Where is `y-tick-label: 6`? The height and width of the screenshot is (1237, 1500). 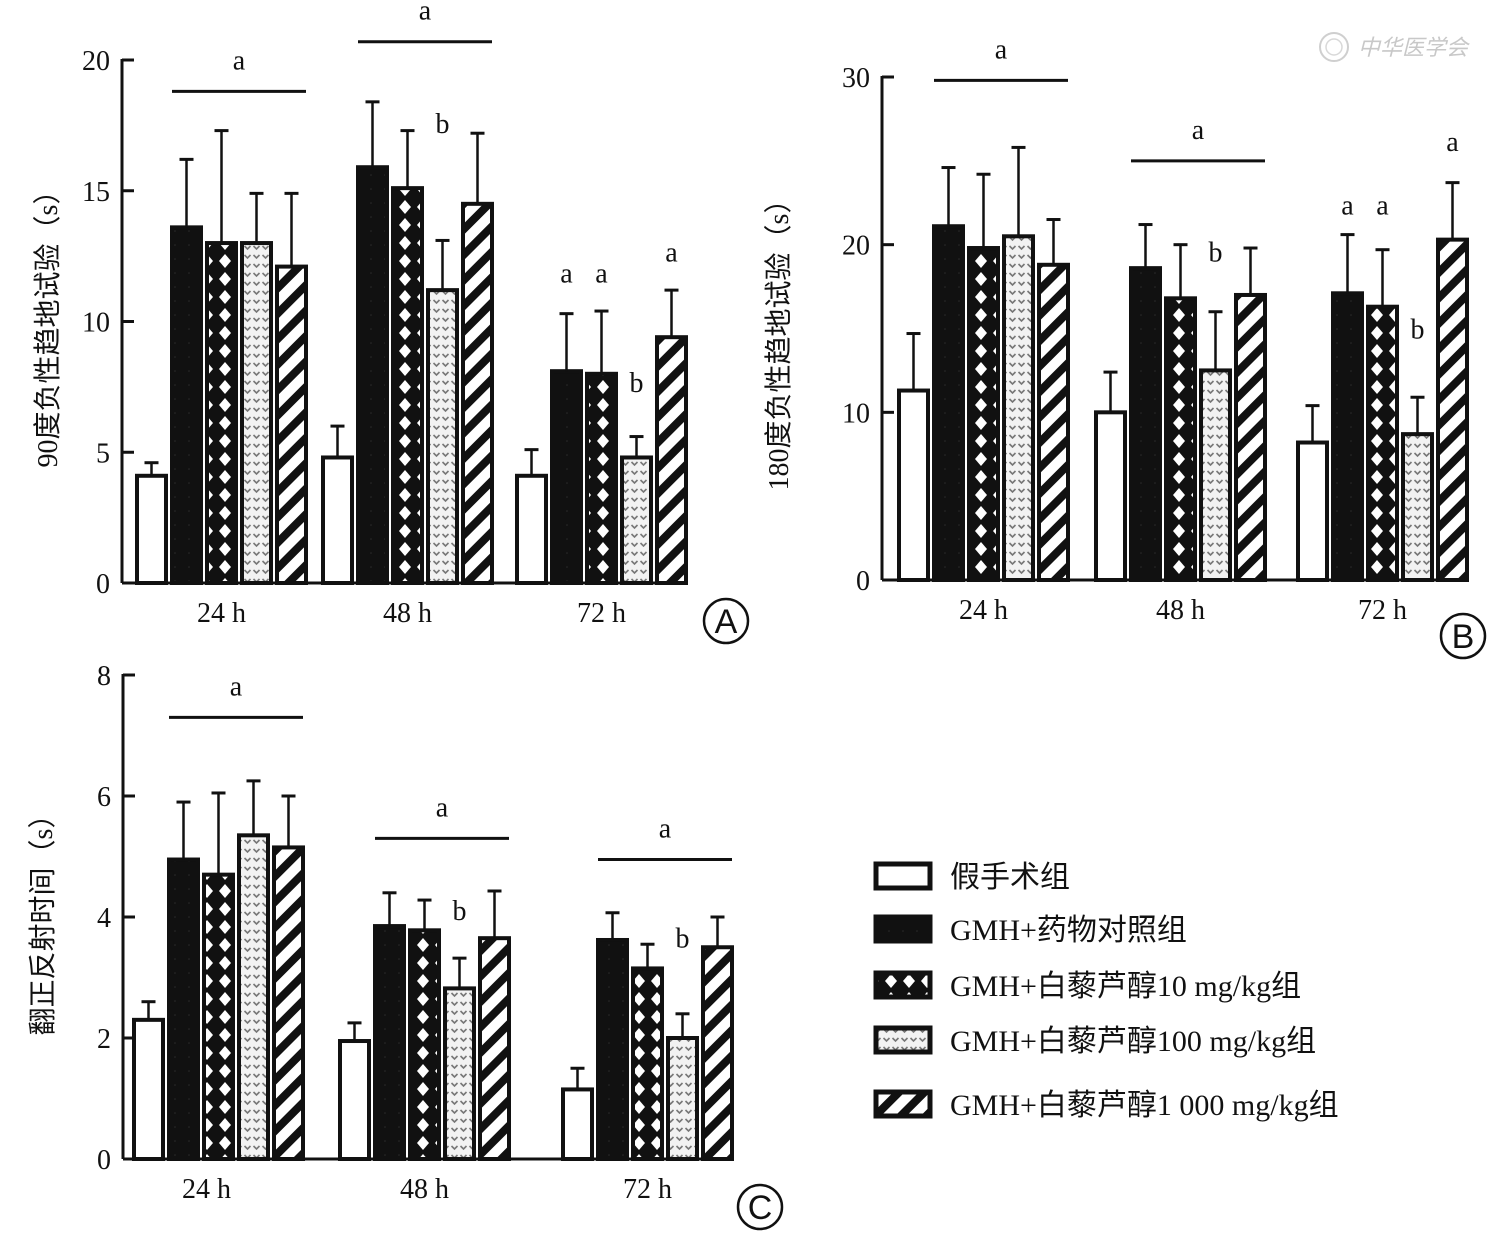 y-tick-label: 6 is located at coordinates (104, 797).